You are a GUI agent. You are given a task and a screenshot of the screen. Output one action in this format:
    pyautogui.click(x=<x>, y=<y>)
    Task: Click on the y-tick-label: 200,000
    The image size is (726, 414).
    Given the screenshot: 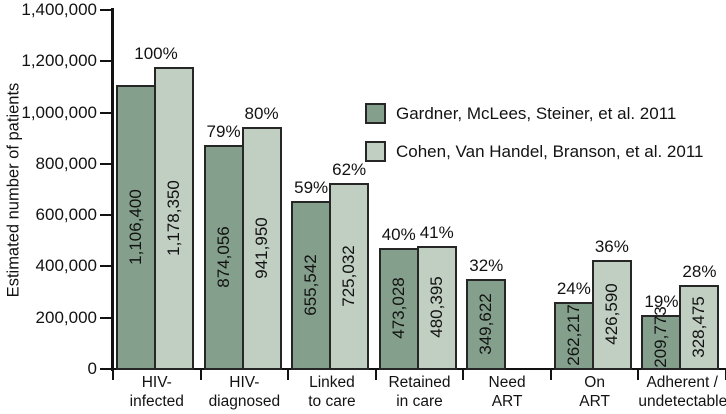 What is the action you would take?
    pyautogui.click(x=66, y=317)
    